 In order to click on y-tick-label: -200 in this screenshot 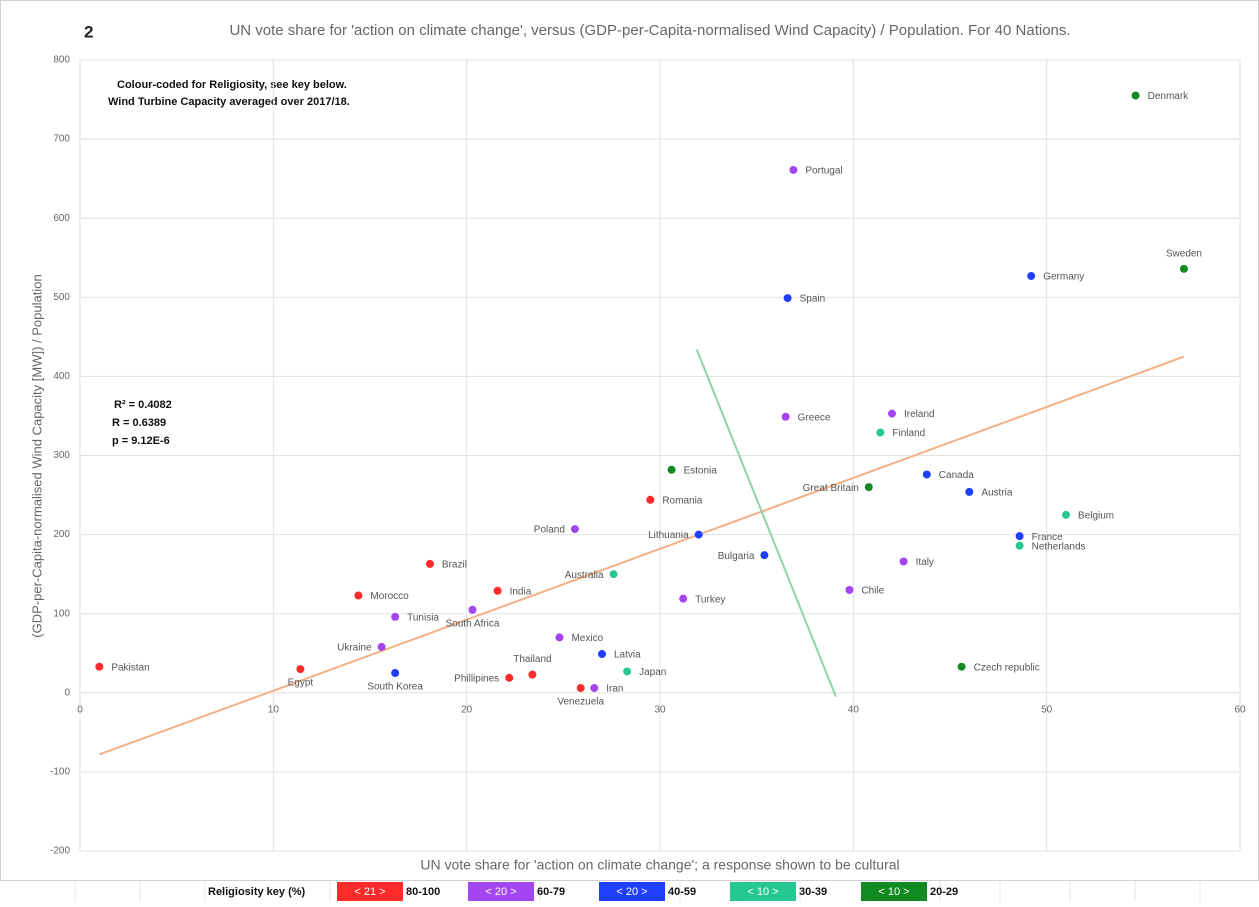, I will do `click(60, 851)`.